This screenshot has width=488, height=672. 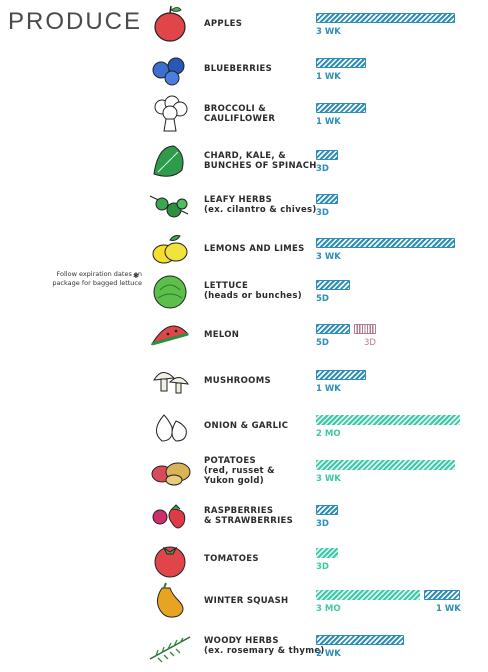 What do you see at coordinates (234, 481) in the screenshot?
I see `produce-name-line: Yukon gold)` at bounding box center [234, 481].